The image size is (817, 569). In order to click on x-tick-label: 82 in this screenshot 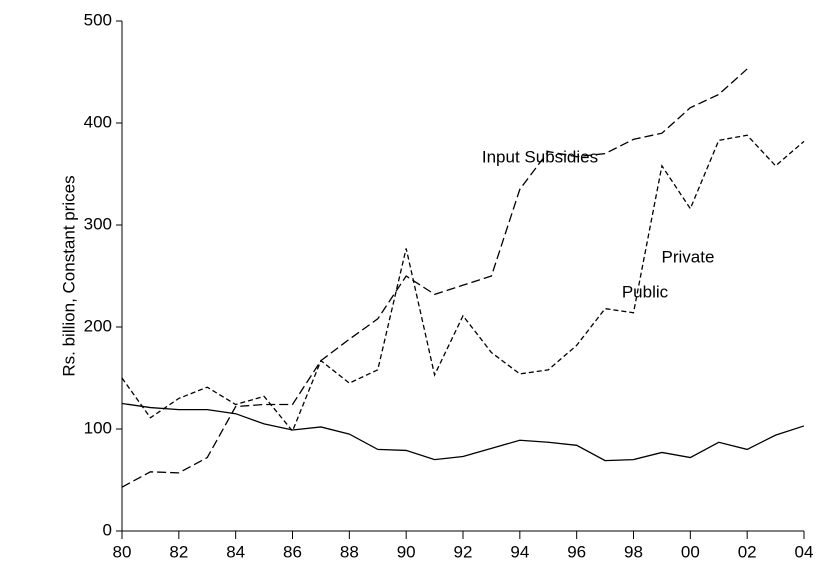, I will do `click(178, 551)`.